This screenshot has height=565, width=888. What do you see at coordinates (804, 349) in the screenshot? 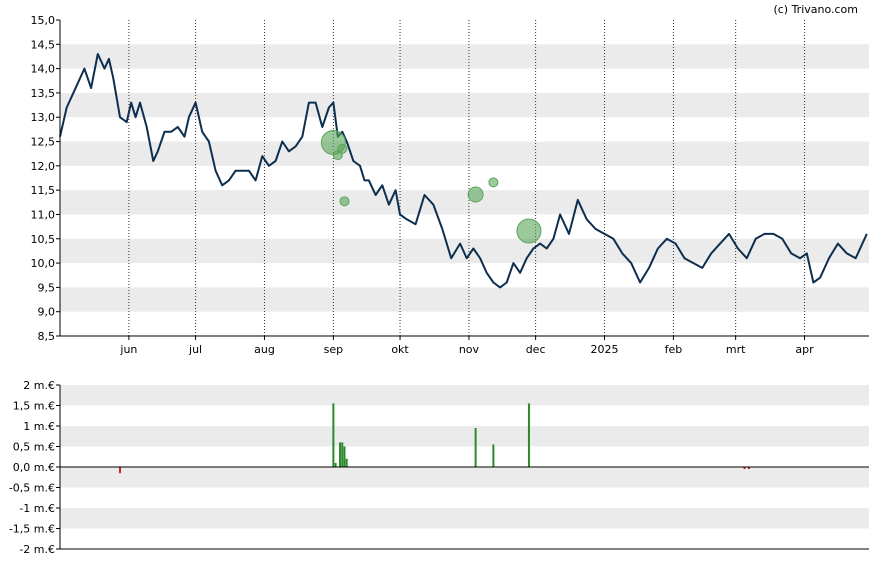
I see `x-tick-label: apr` at bounding box center [804, 349].